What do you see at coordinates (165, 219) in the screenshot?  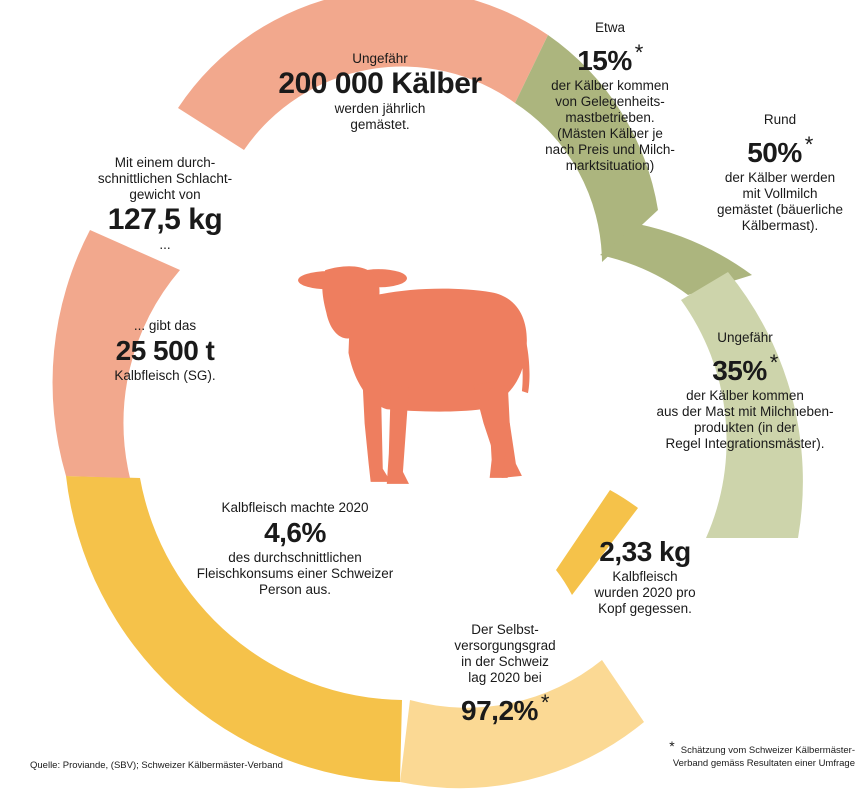 I see `schlachtgewicht-value: 127,5 kg` at bounding box center [165, 219].